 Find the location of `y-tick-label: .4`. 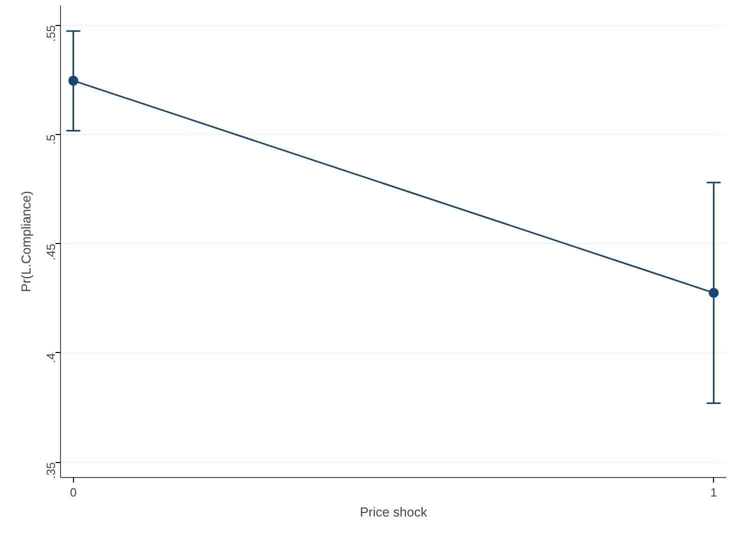

y-tick-label: .4 is located at coordinates (51, 357).